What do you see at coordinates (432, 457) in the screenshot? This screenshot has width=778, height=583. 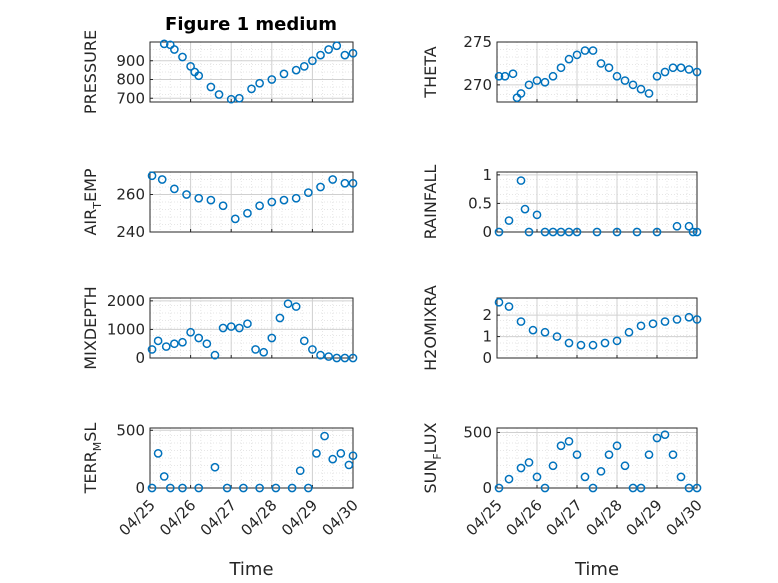 I see `y-axis-label: SUNFLUX` at bounding box center [432, 457].